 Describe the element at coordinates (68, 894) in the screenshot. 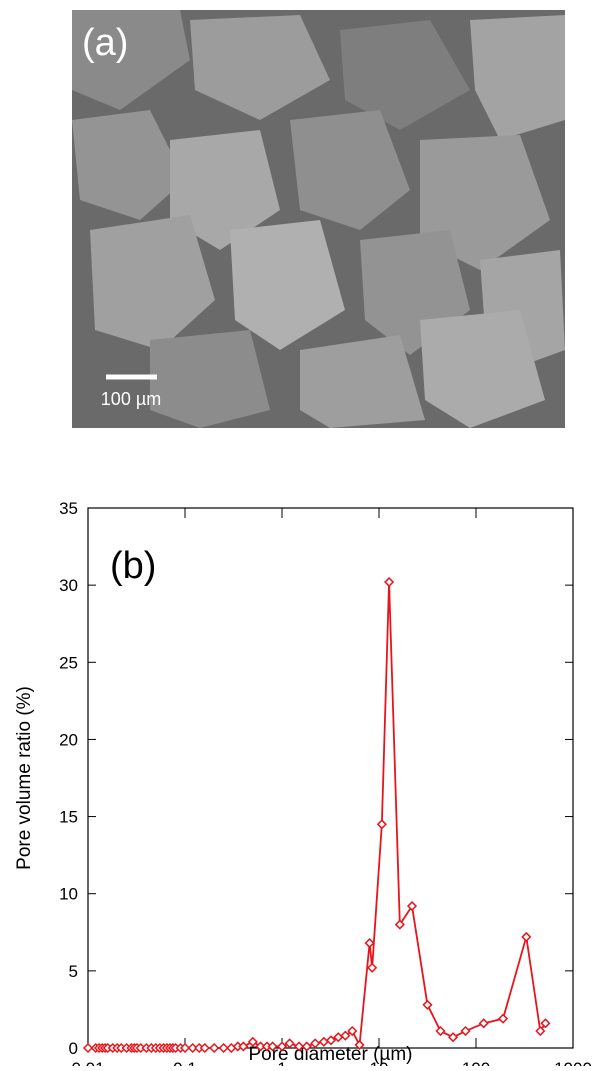

I see `y-tick-label: 10` at that location.